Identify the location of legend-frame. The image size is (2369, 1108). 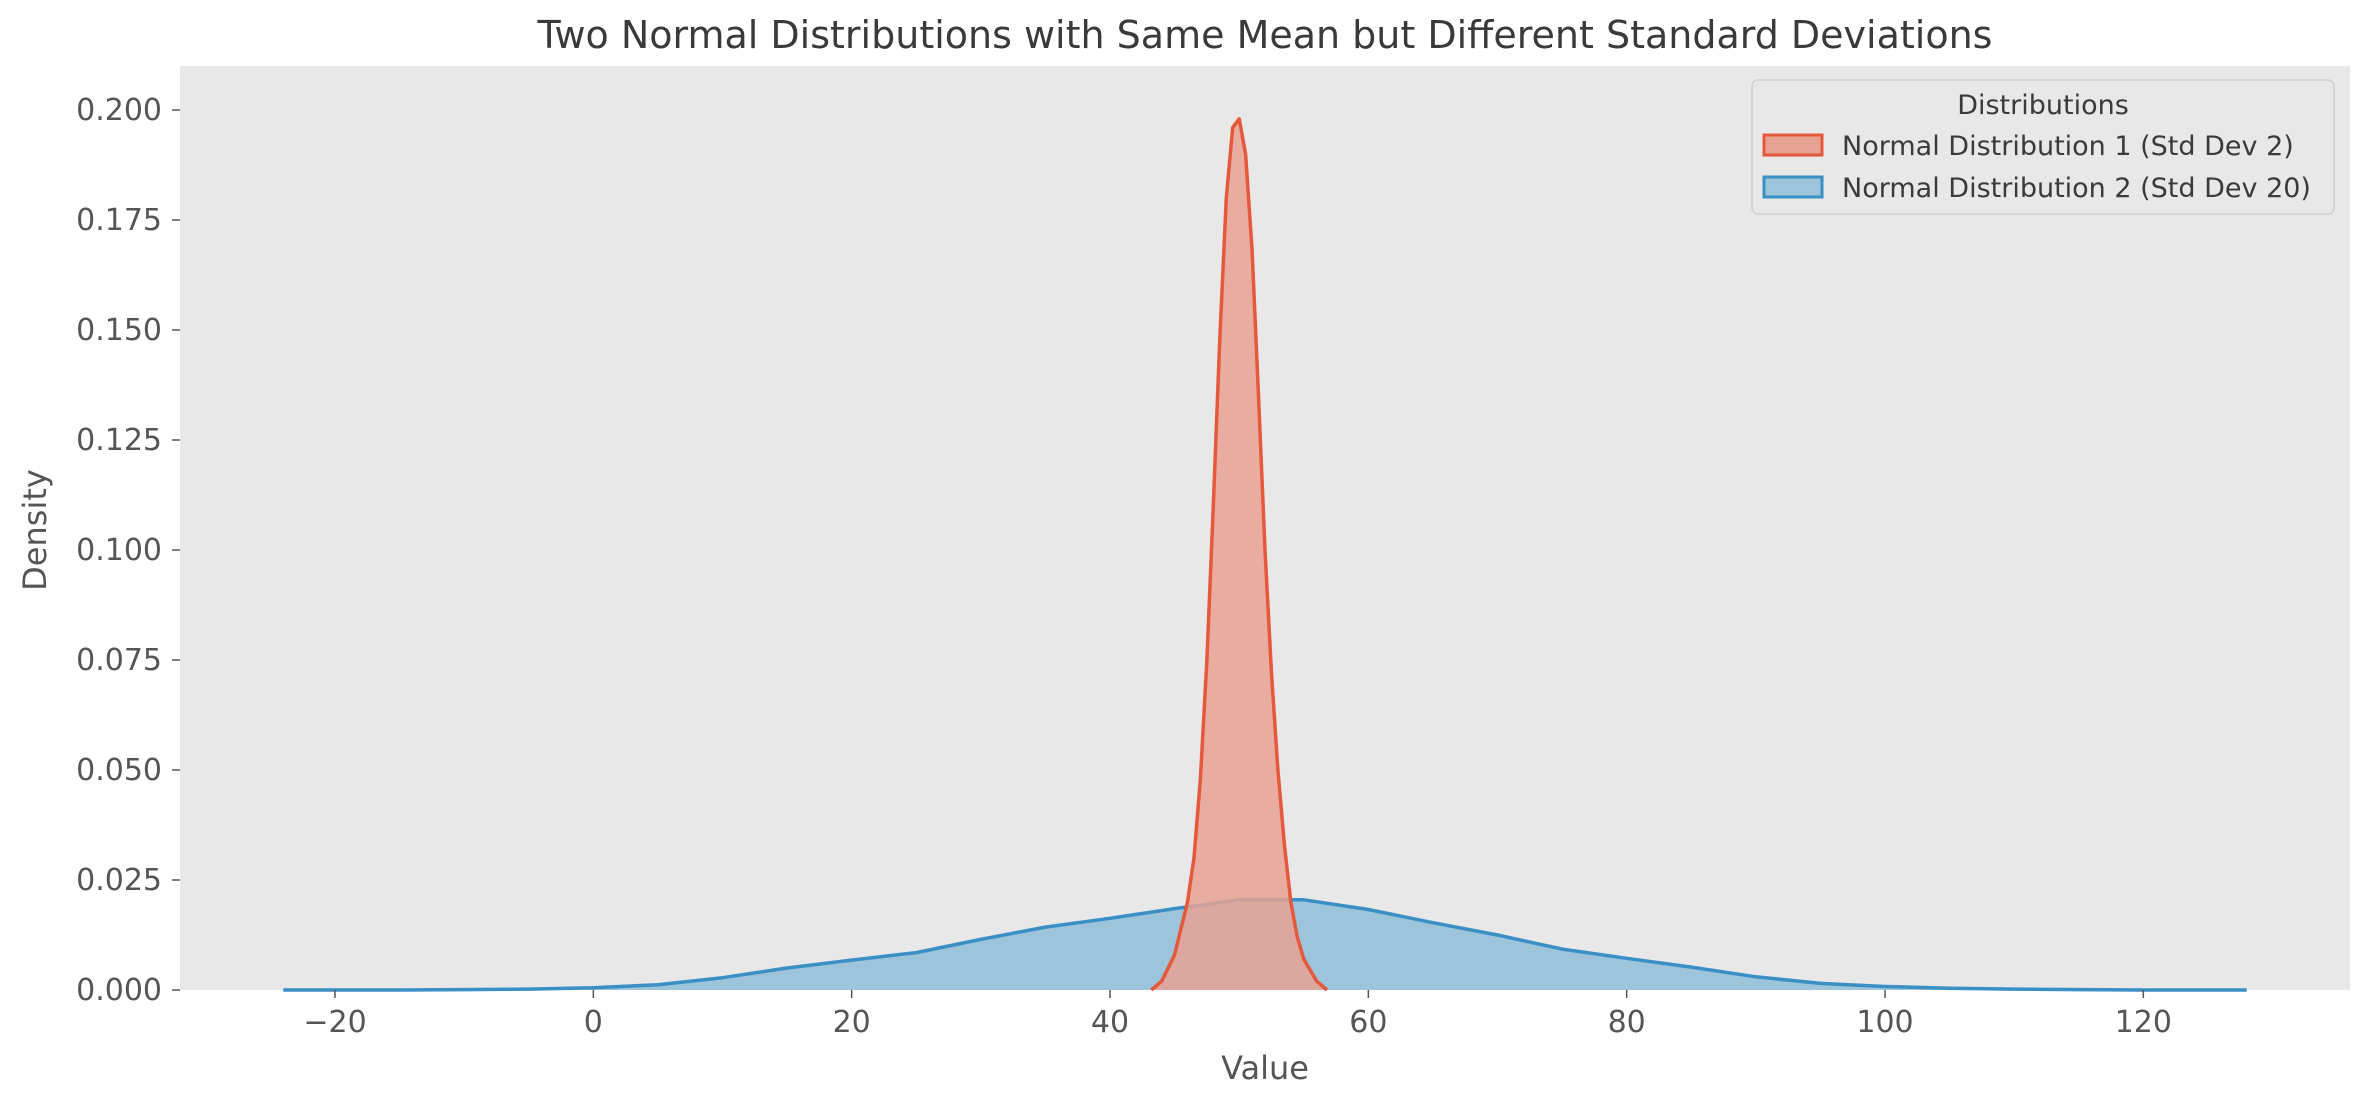
(2043, 147).